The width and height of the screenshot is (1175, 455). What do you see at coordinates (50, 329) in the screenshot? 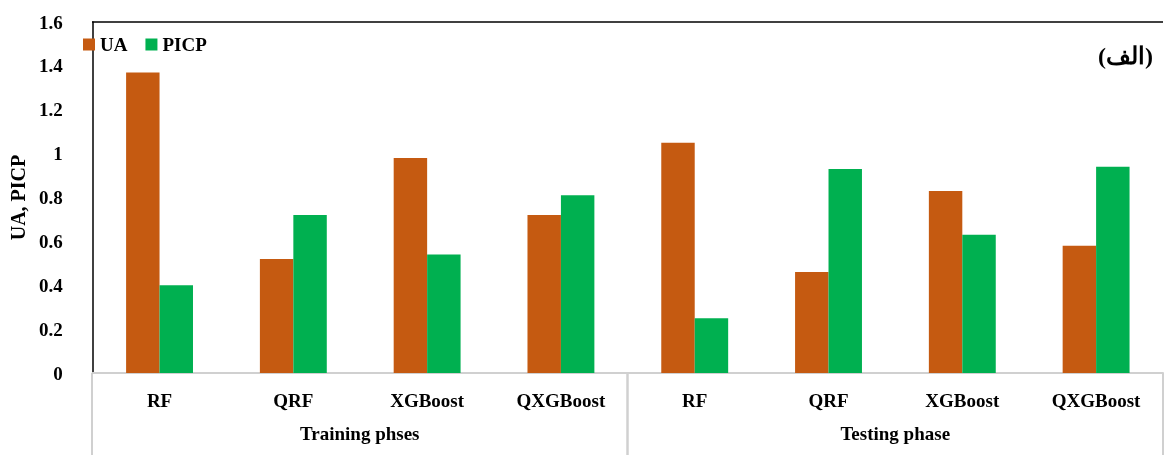
I see `y-tick-label: 0.2` at bounding box center [50, 329].